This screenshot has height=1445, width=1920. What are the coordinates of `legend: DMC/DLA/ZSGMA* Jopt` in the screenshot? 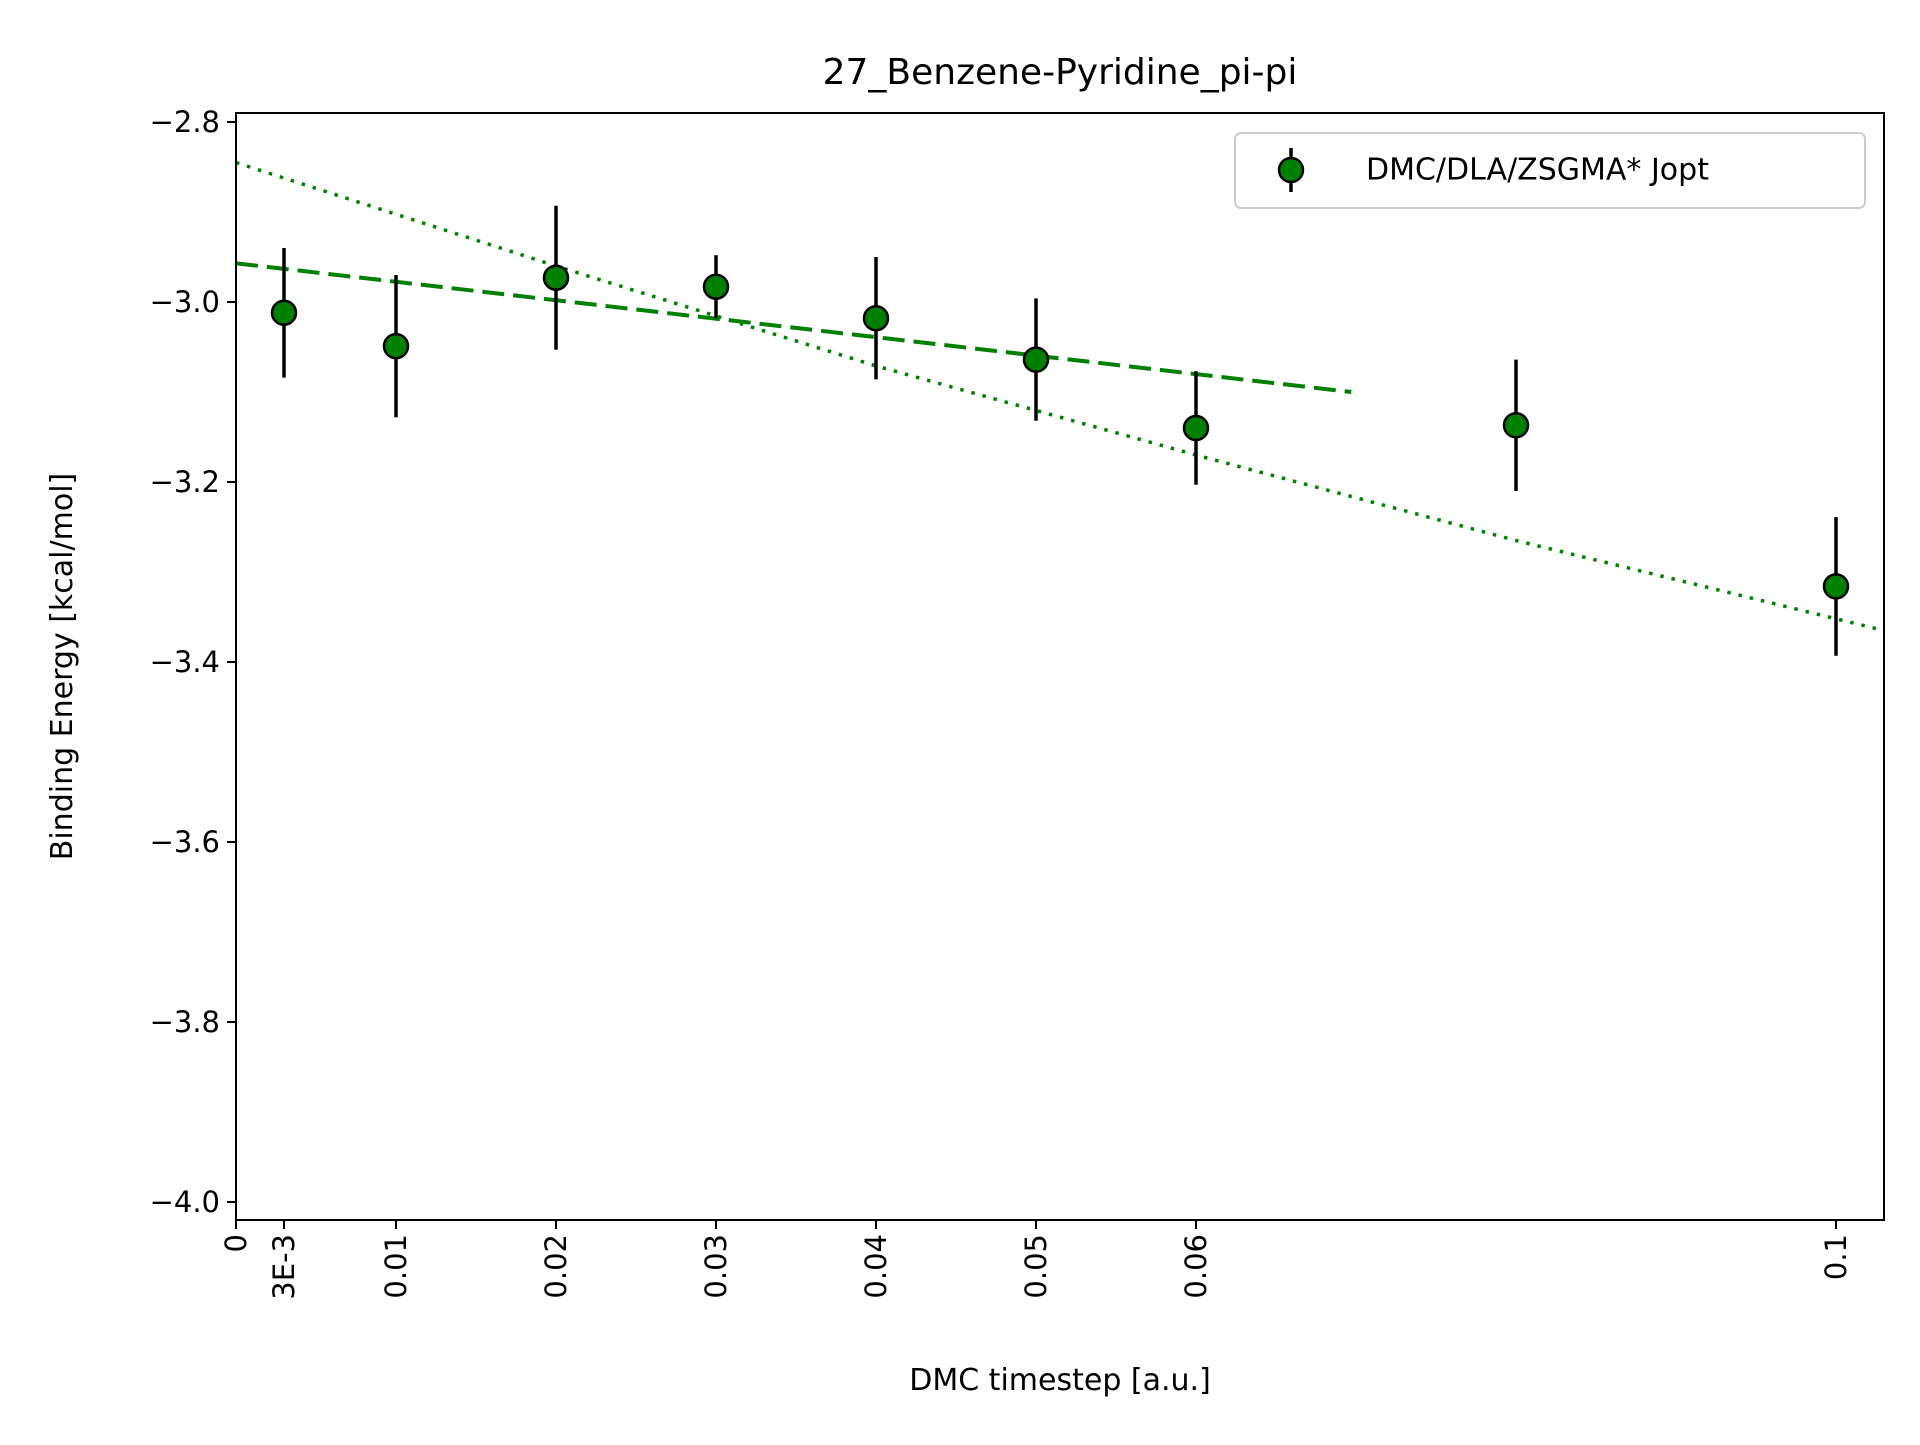 It's located at (1550, 170).